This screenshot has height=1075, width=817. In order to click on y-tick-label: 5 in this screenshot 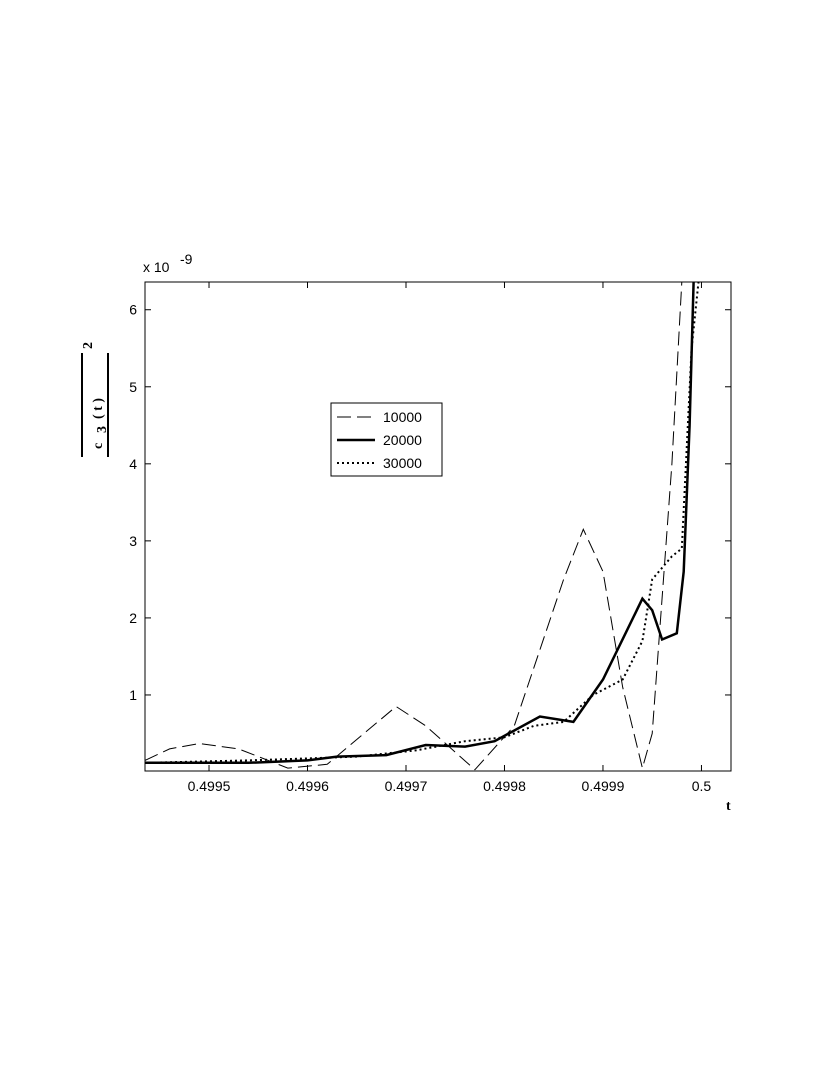, I will do `click(133, 387)`.